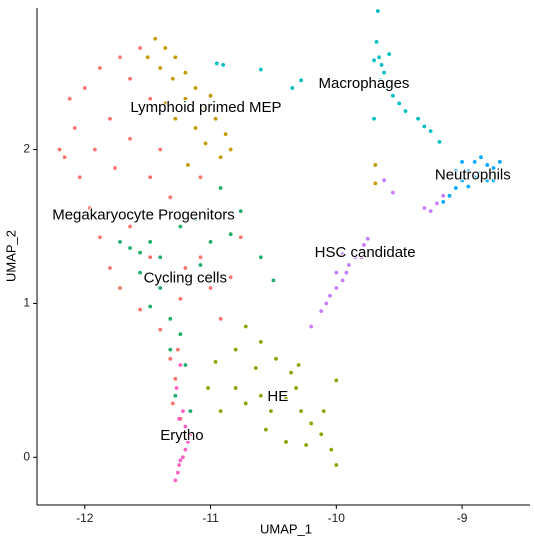  What do you see at coordinates (473, 174) in the screenshot?
I see `cluster-label: Neutrophils` at bounding box center [473, 174].